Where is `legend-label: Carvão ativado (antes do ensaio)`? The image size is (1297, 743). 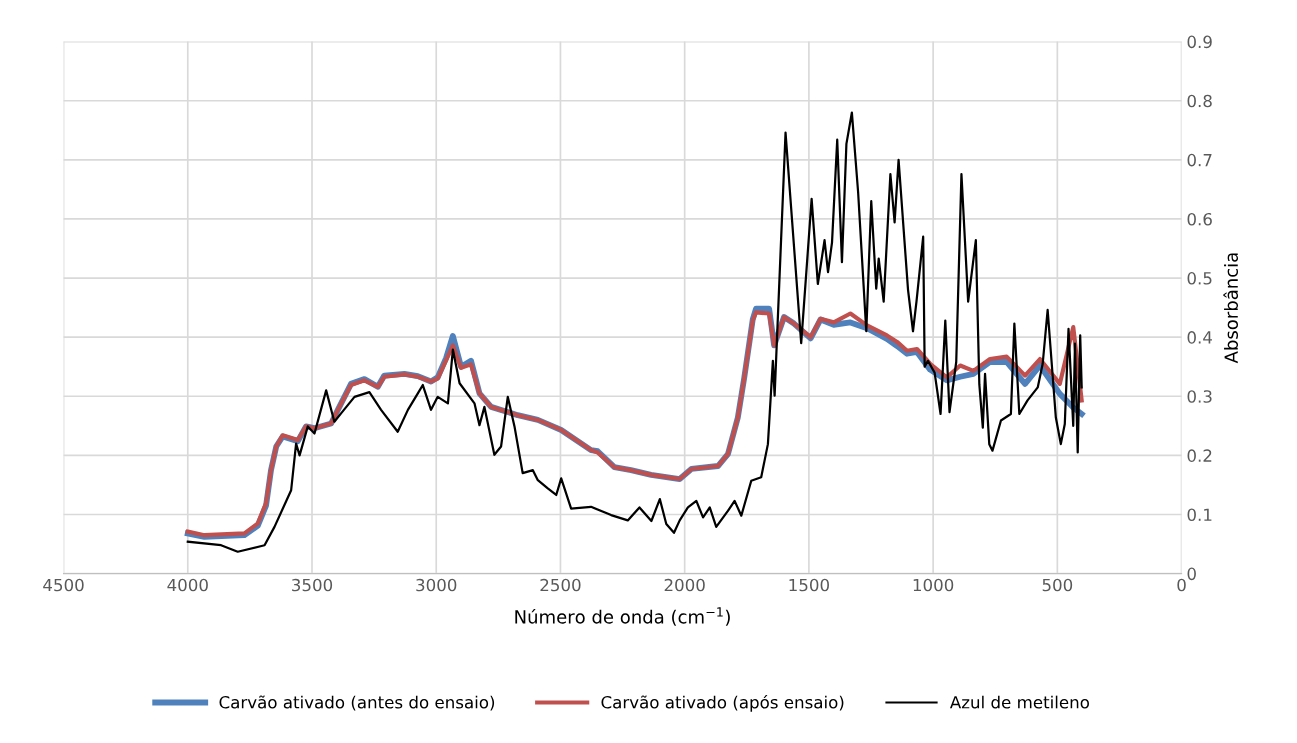
legend-label: Carvão ativado (antes do ensaio) is located at coordinates (357, 703).